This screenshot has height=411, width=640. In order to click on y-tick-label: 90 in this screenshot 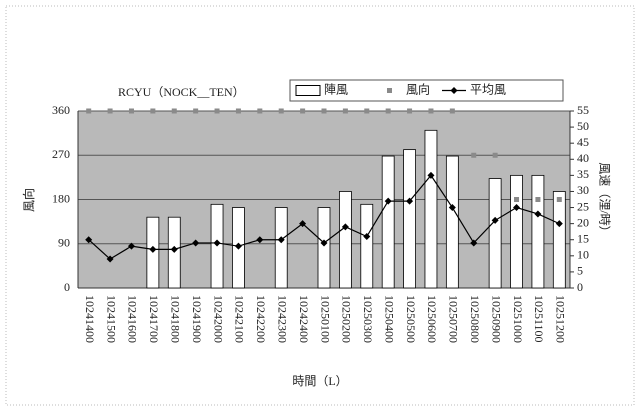, I will do `click(64, 243)`.